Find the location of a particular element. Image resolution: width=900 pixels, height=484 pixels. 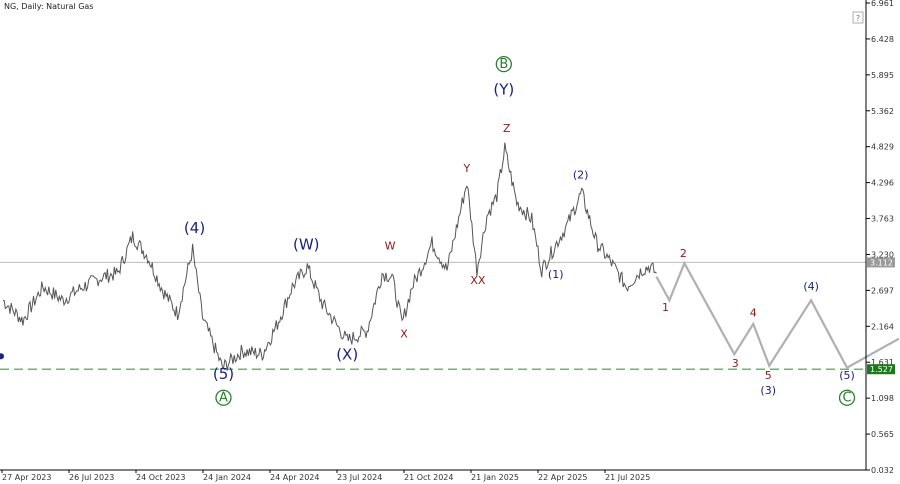

wave-circle-C is located at coordinates (847, 397).